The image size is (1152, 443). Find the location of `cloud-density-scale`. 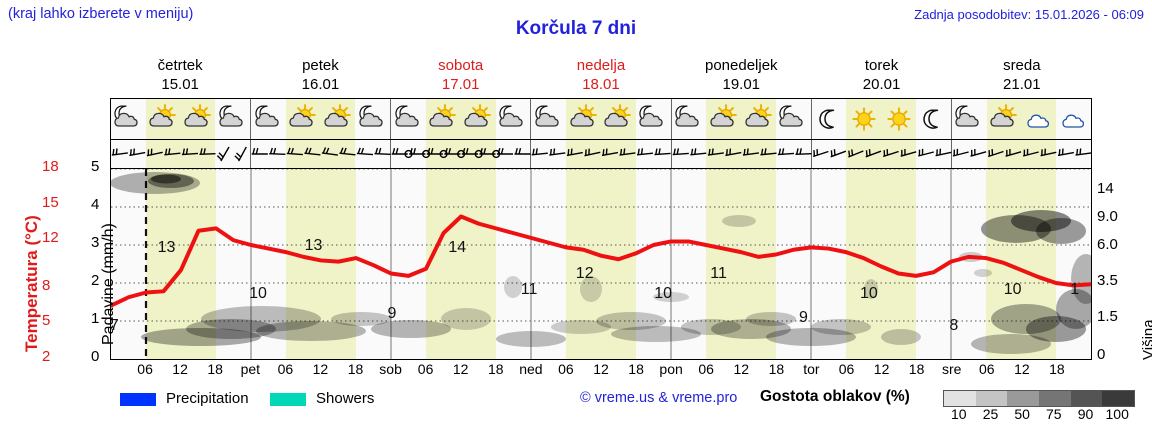

cloud-density-scale is located at coordinates (1039, 398).